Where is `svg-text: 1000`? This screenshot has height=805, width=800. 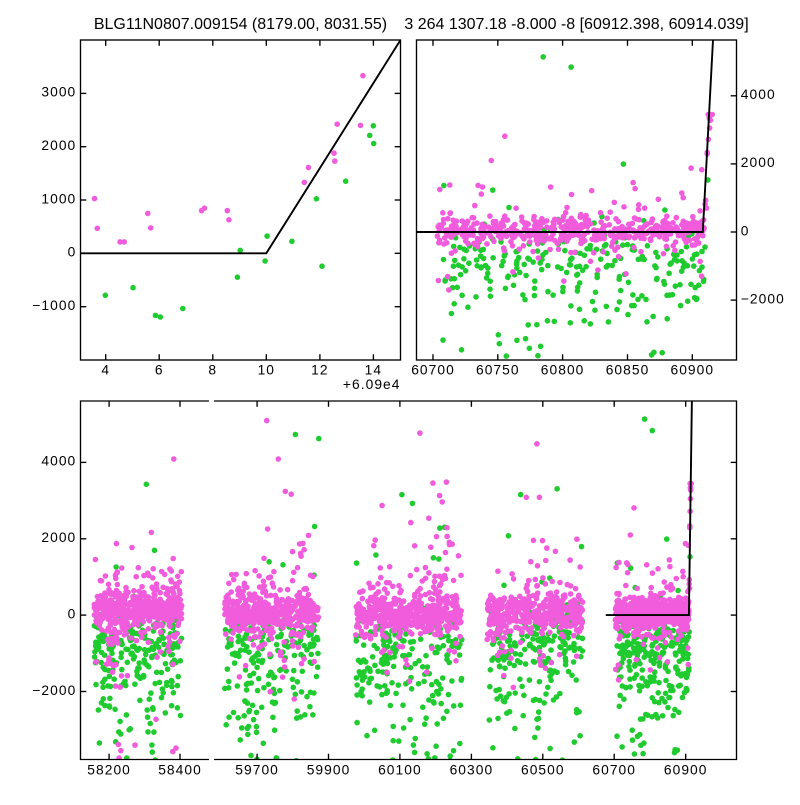
svg-text: 1000 is located at coordinates (58, 198).